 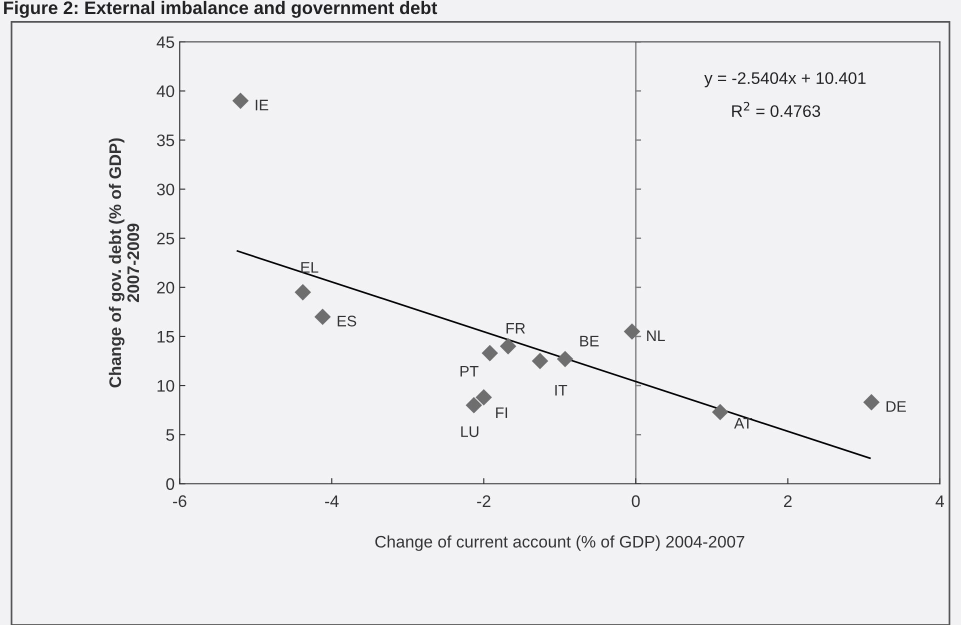 I want to click on annotation: IE, so click(x=262, y=105).